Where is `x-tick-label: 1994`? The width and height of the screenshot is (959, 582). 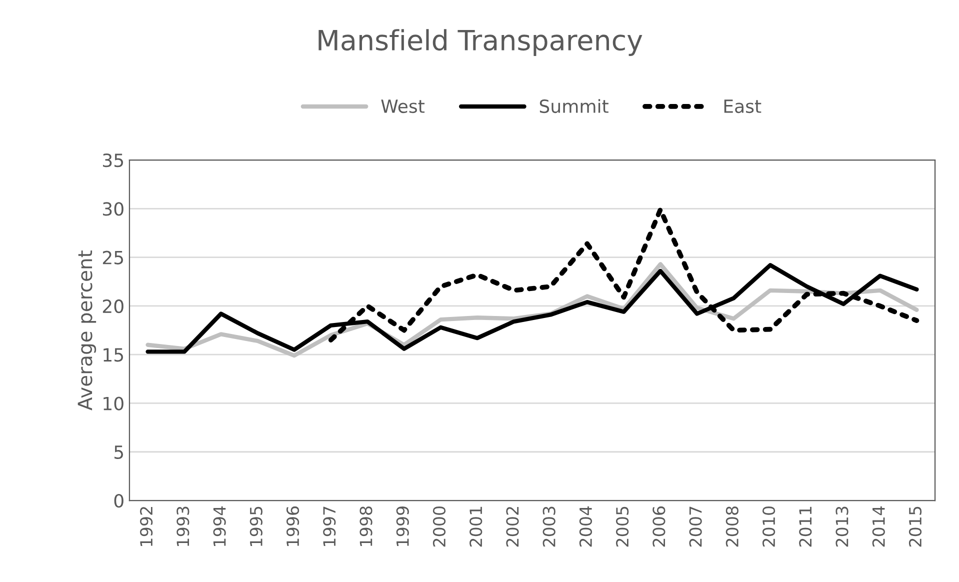 x-tick-label: 1994 is located at coordinates (219, 526).